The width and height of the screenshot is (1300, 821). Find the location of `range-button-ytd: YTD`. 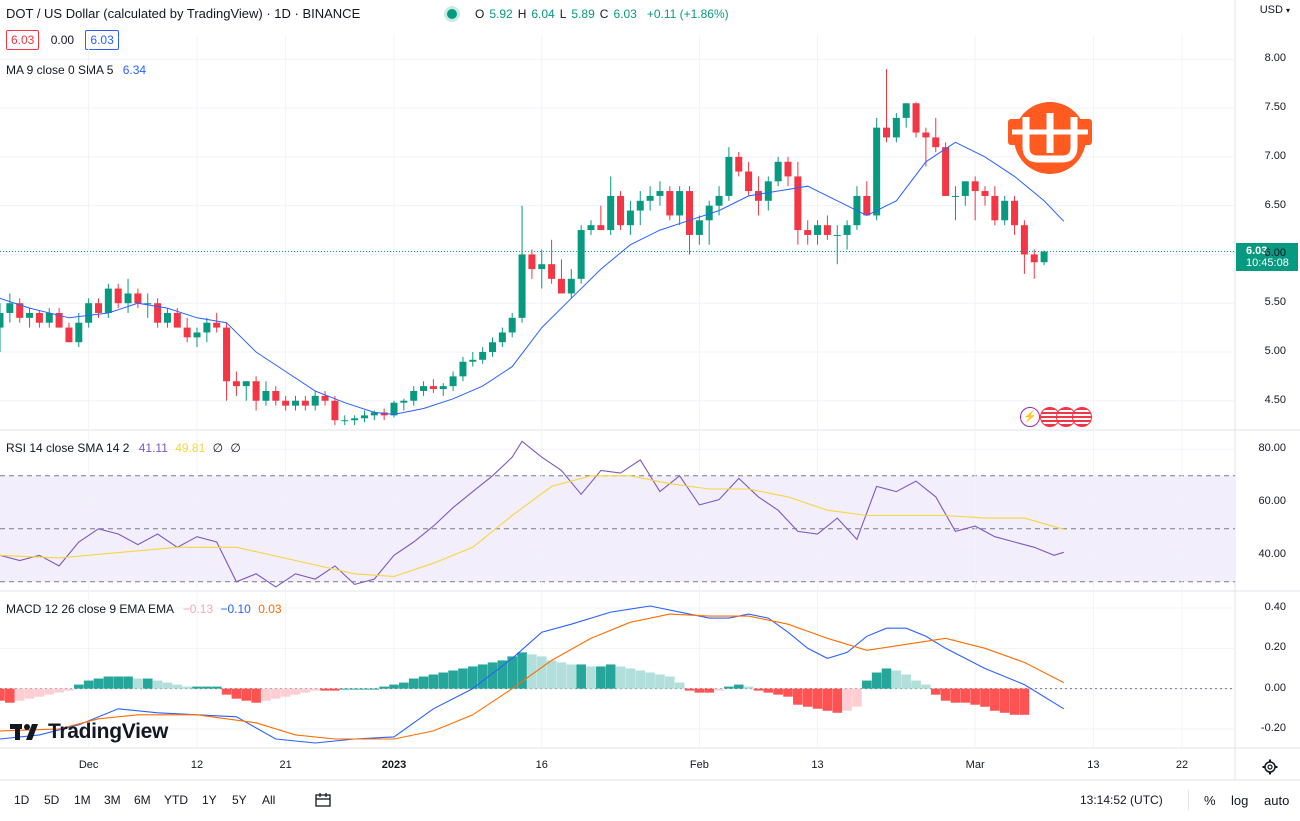

range-button-ytd: YTD is located at coordinates (176, 800).